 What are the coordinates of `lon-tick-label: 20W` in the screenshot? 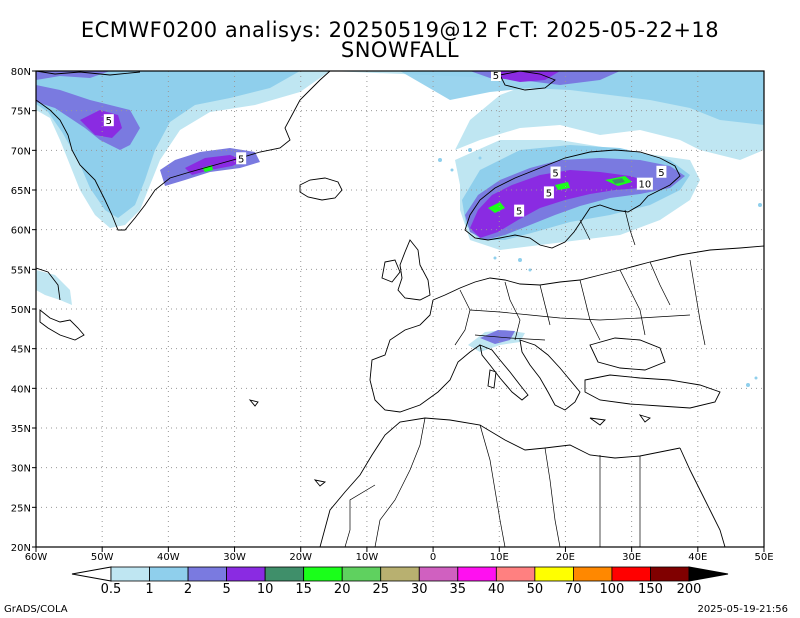 It's located at (300, 557).